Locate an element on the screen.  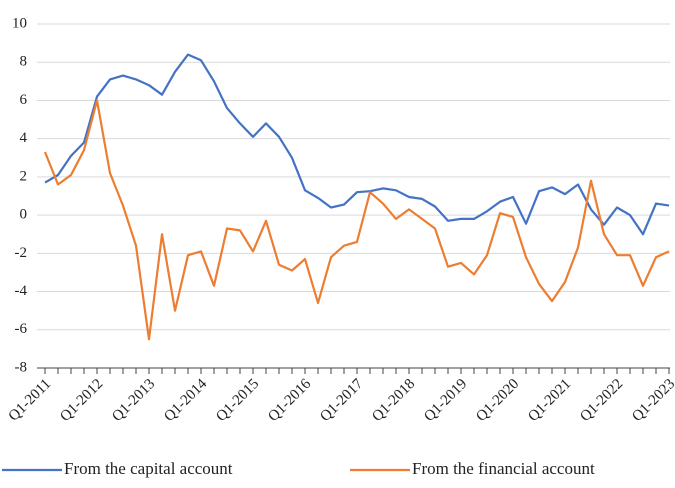
x-tick-label: Q1-2014 is located at coordinates (185, 400).